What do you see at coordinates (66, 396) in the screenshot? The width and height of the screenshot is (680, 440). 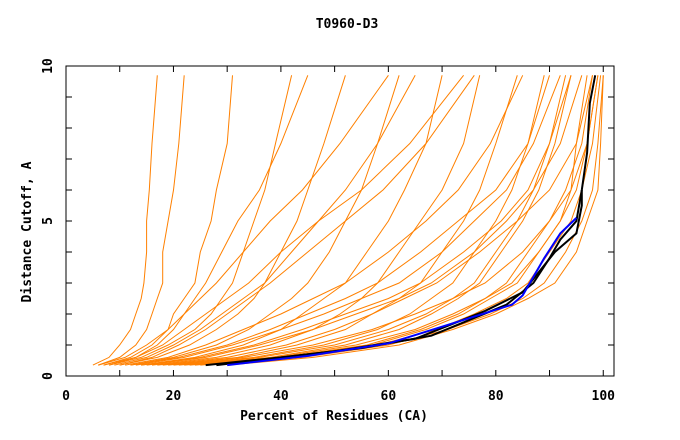 I see `x-tick-label: 0` at bounding box center [66, 396].